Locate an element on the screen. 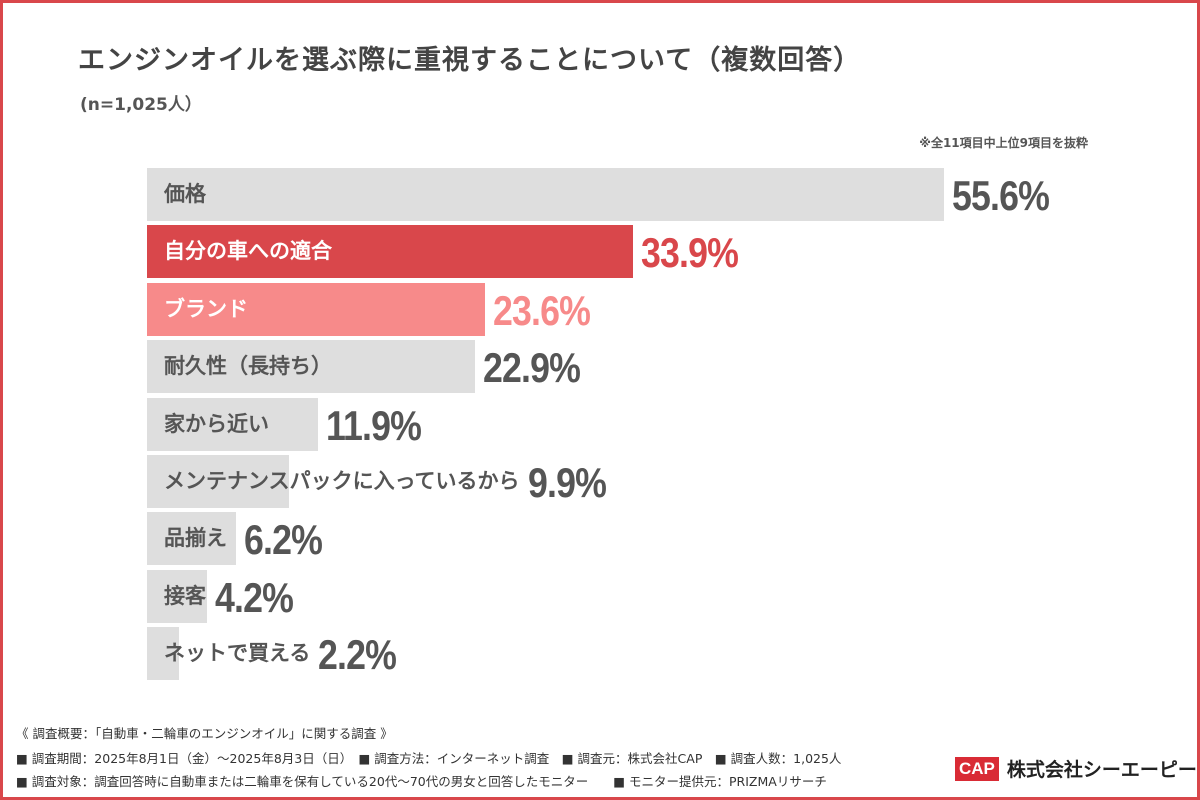 The height and width of the screenshot is (800, 1200). bar-label: 価格 is located at coordinates (185, 194).